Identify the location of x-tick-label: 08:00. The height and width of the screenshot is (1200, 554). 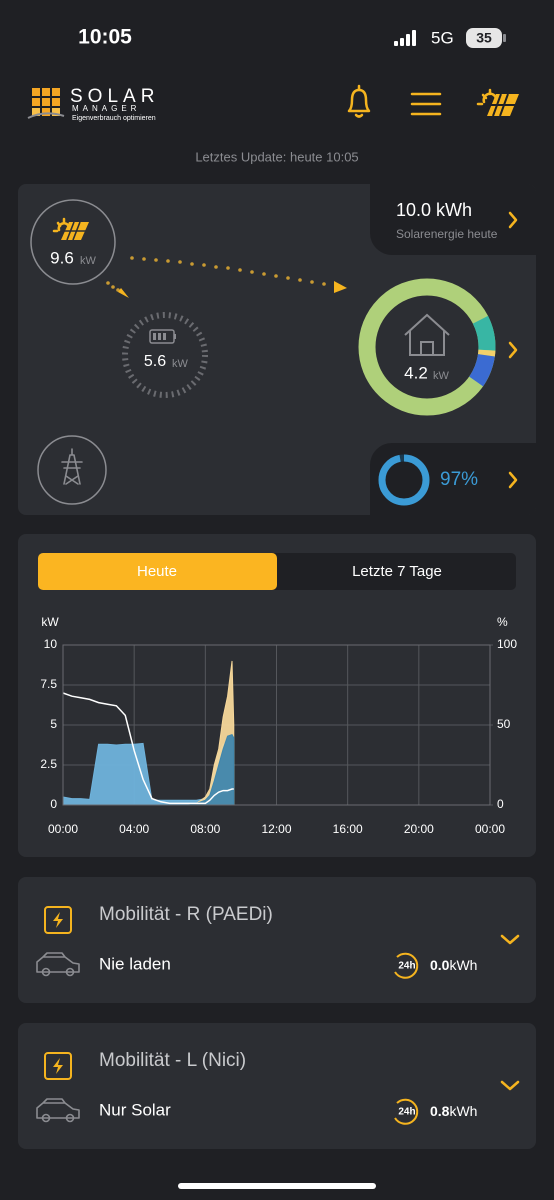
(205, 829).